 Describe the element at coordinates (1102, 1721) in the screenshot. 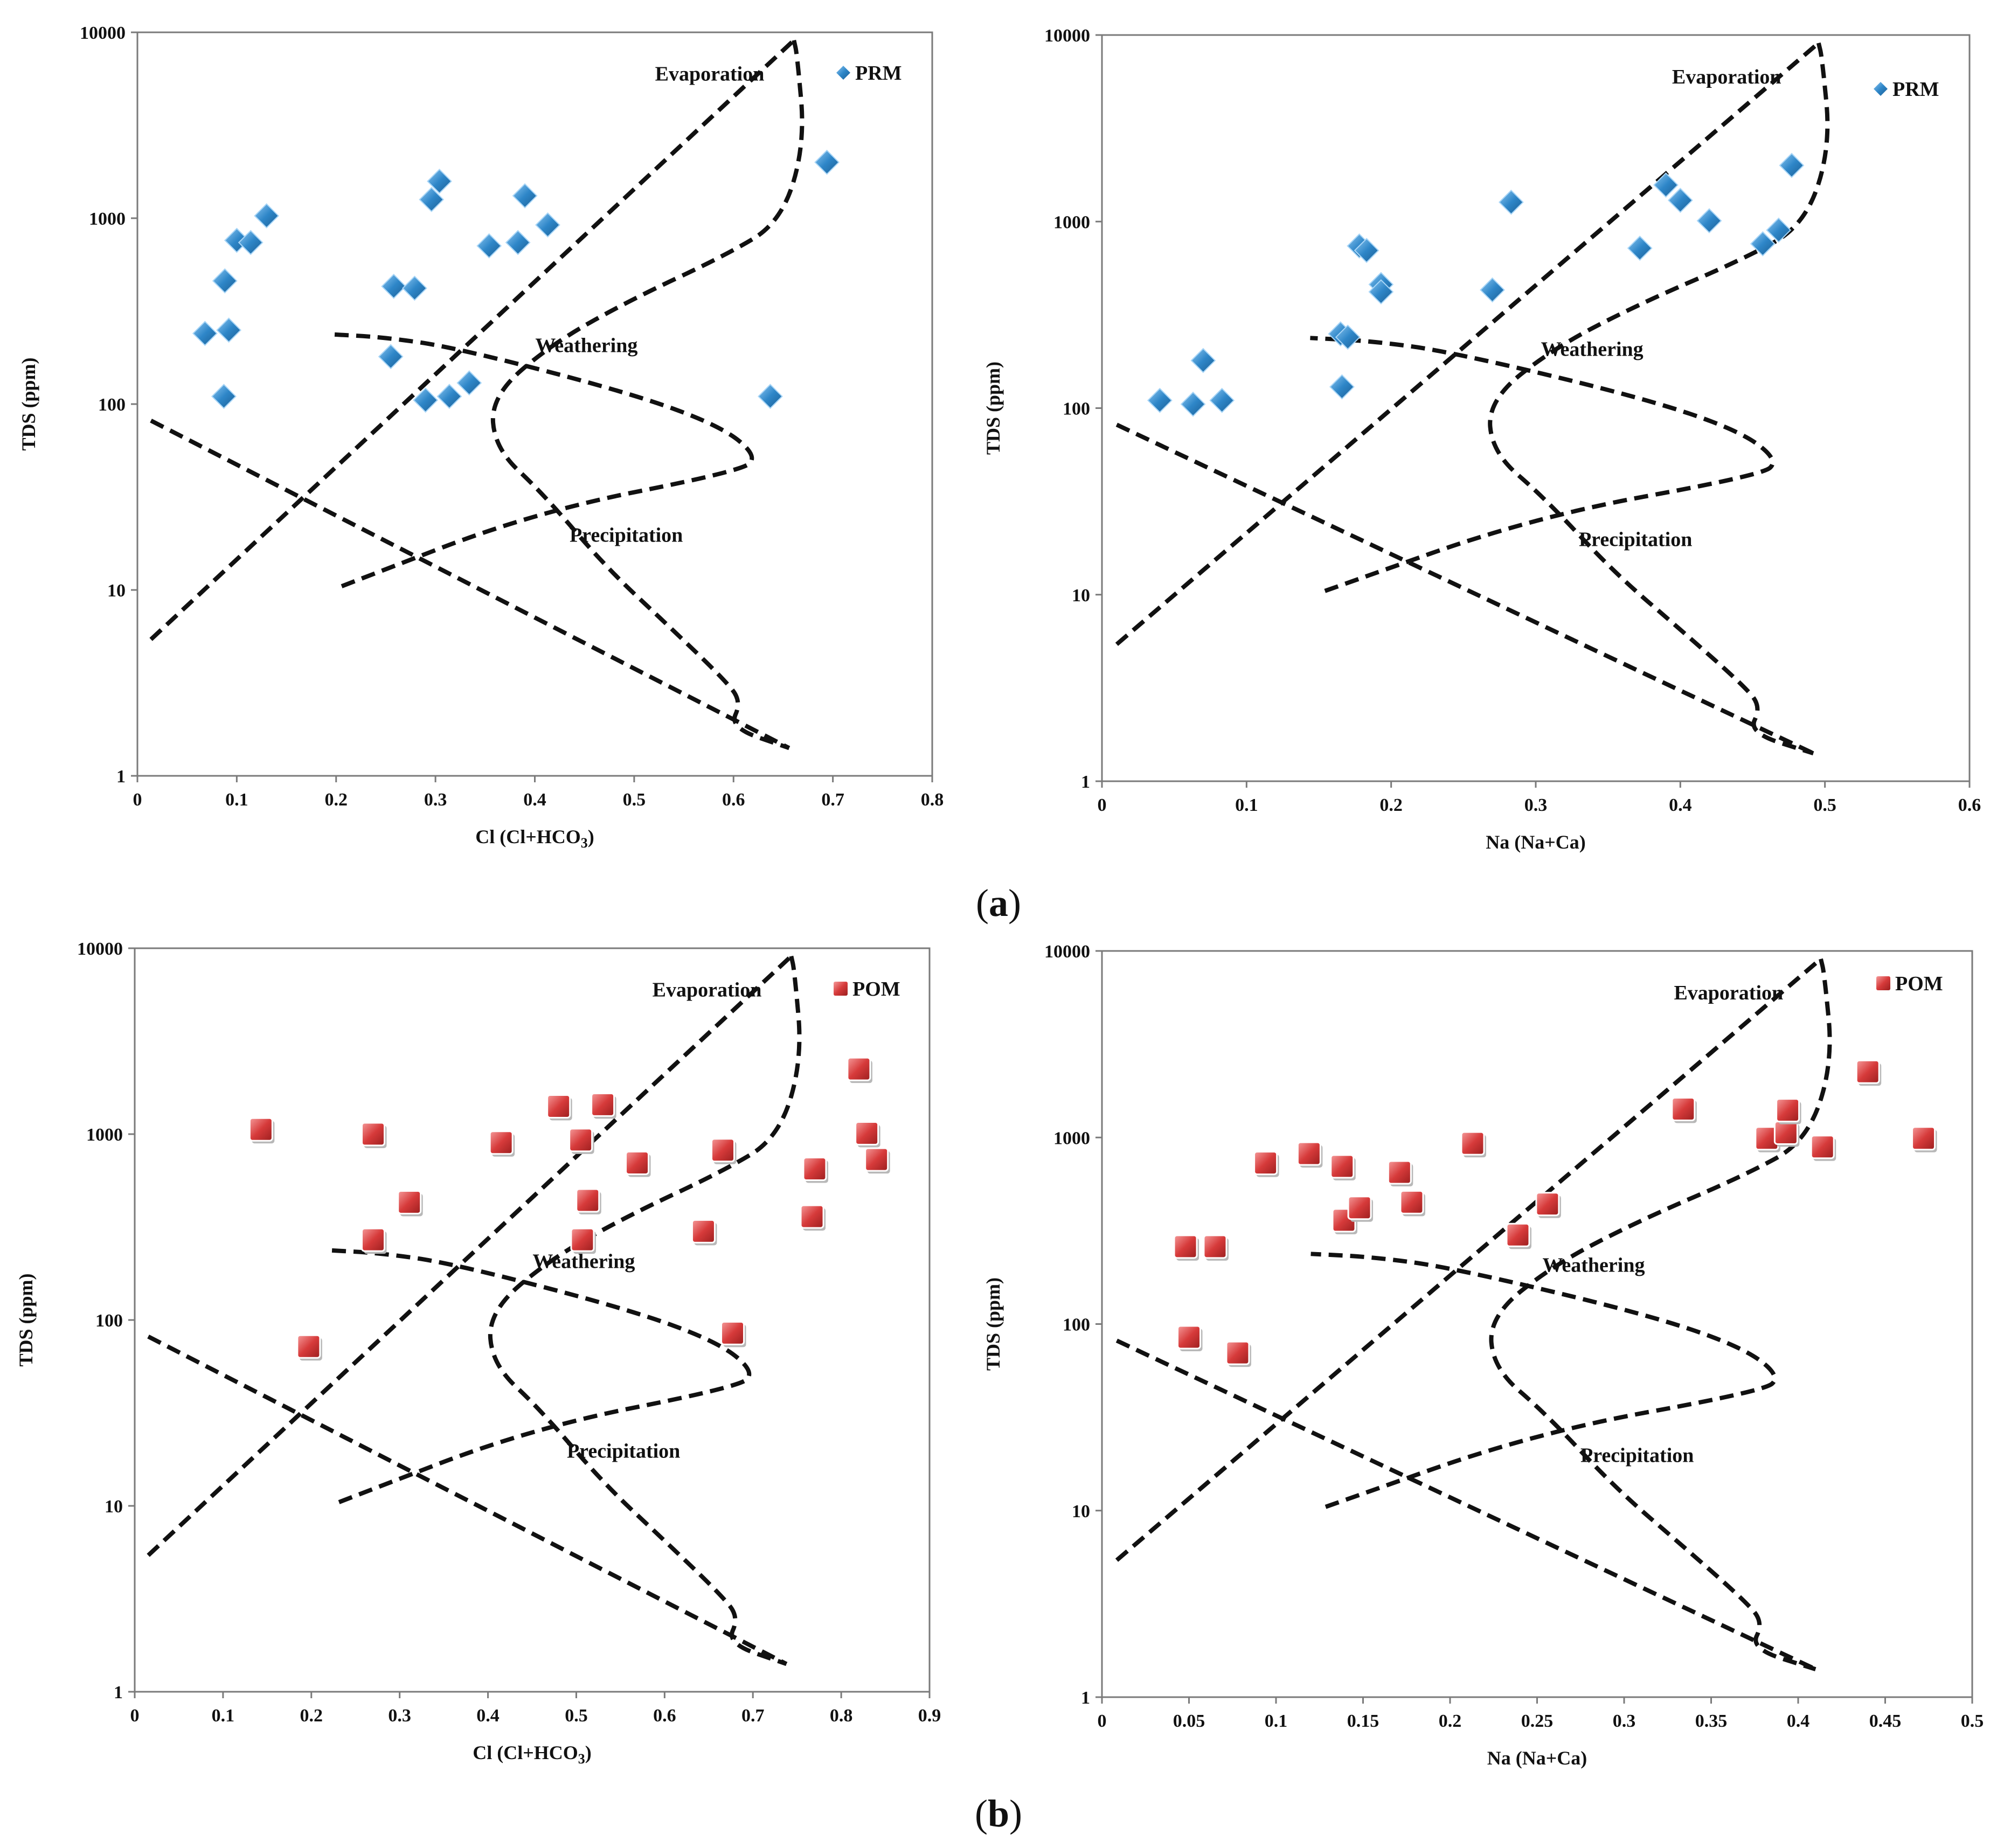

I see `x-tick-label: 0` at that location.